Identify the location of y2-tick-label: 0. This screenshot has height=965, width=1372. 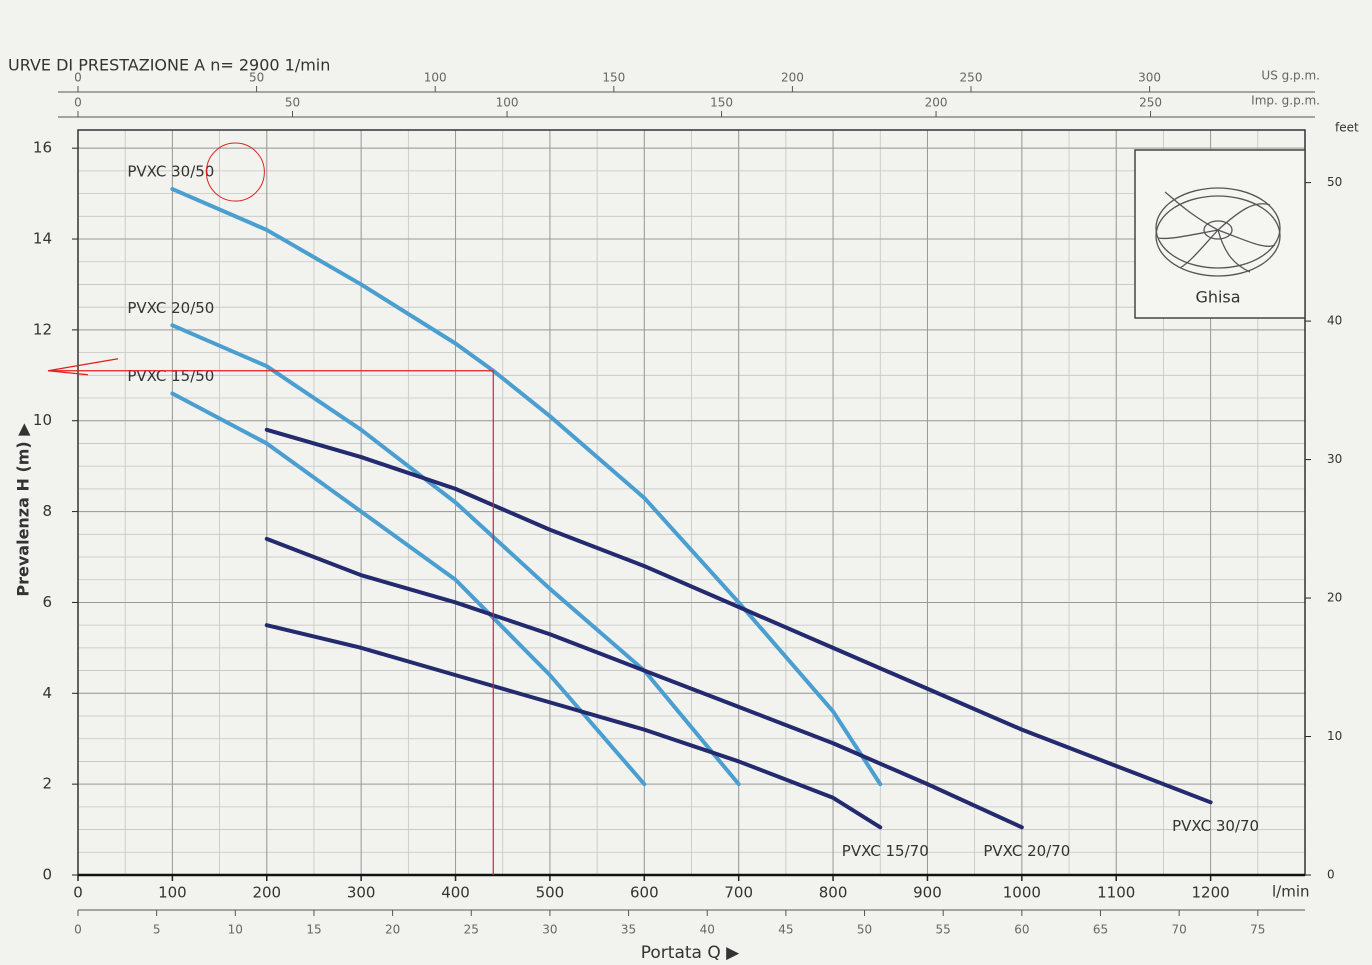
(1331, 875).